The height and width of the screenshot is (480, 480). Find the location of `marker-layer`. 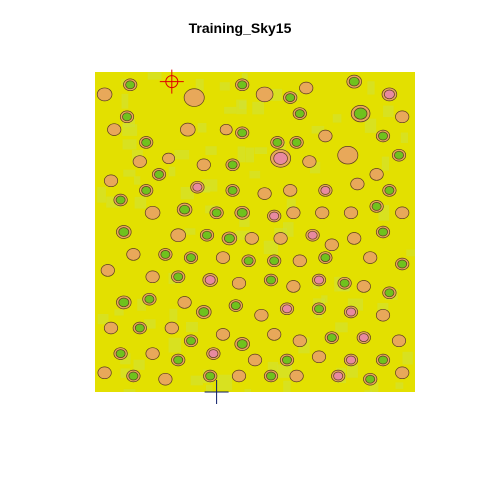

marker-layer is located at coordinates (194, 236).